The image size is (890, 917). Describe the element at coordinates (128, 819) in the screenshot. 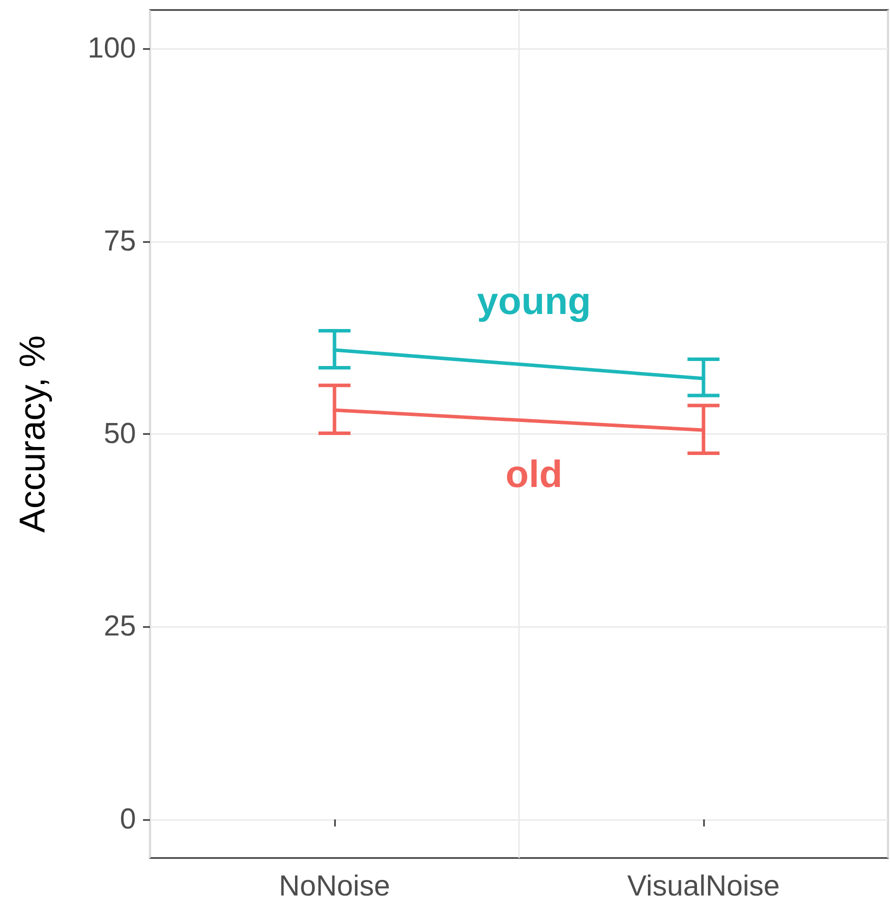

I see `y-tick-label: 0` at that location.